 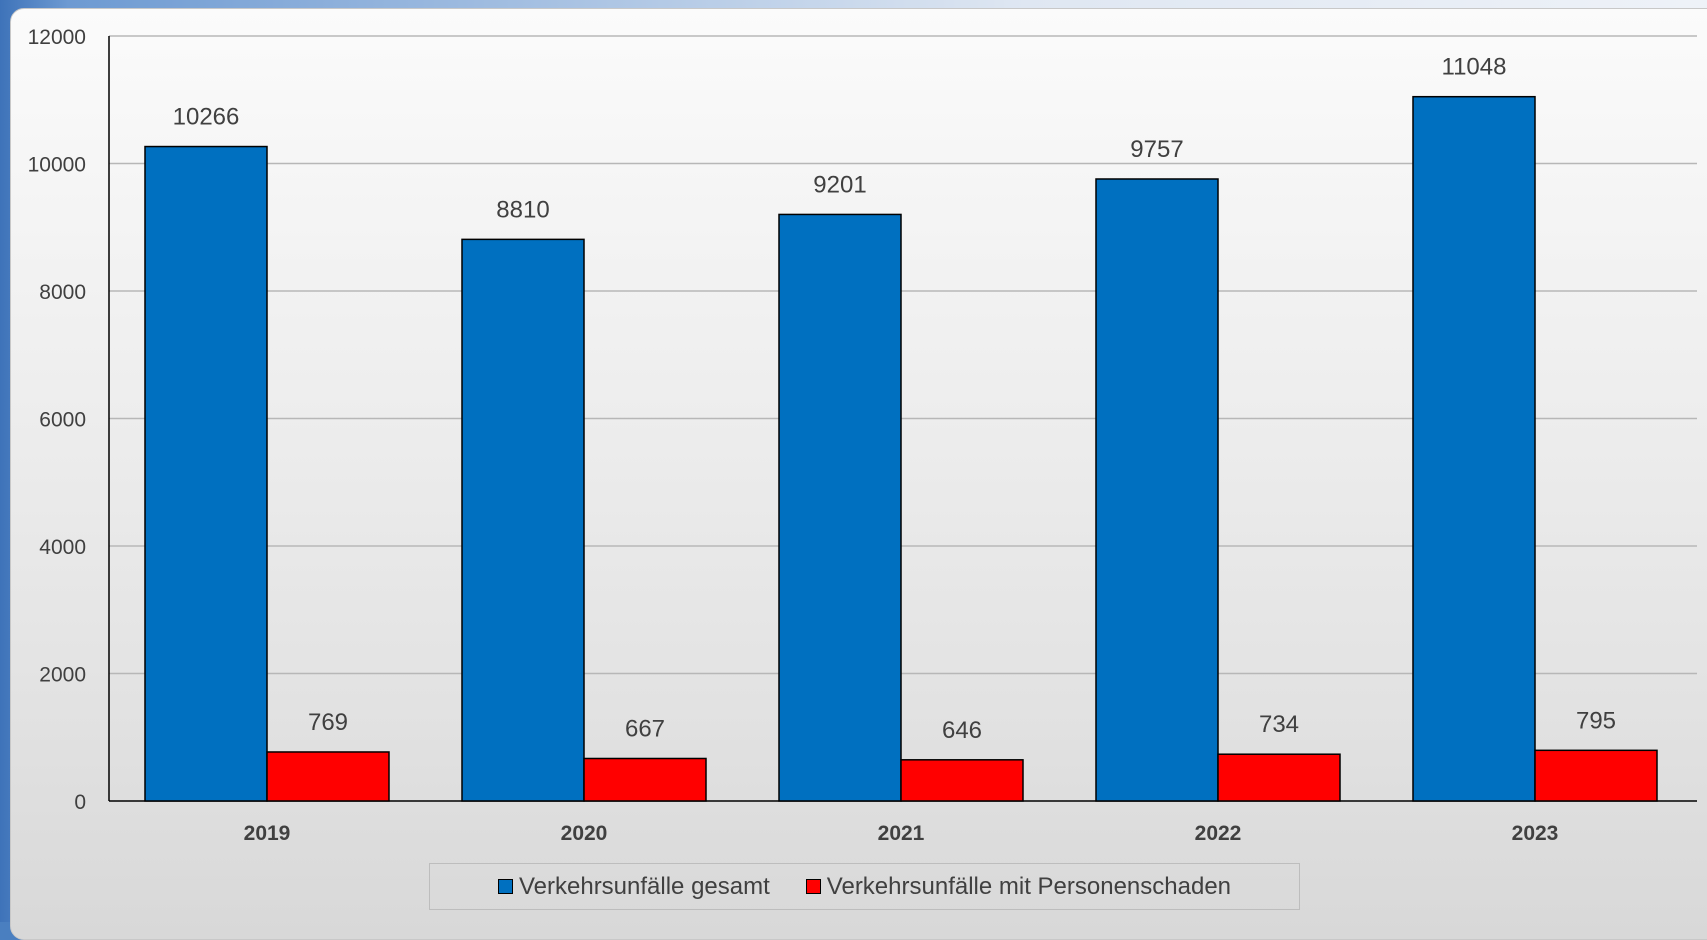 I want to click on bar-gesamt-2022, so click(x=1157, y=490).